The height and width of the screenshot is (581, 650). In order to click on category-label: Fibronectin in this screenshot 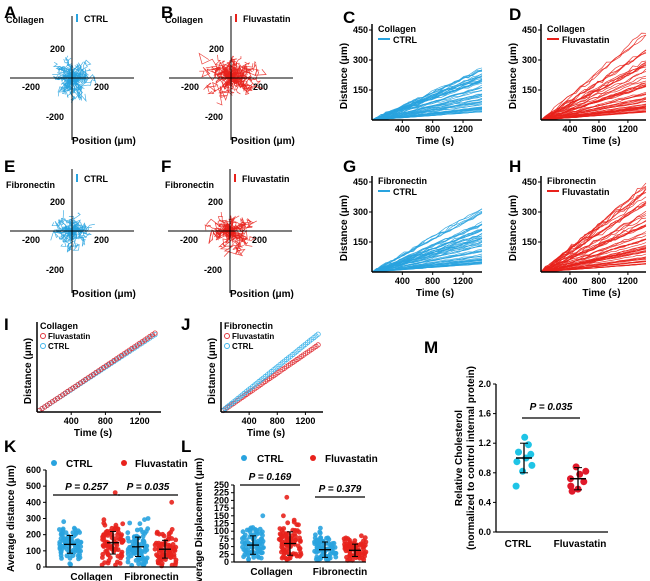, I will do `click(340, 572)`.